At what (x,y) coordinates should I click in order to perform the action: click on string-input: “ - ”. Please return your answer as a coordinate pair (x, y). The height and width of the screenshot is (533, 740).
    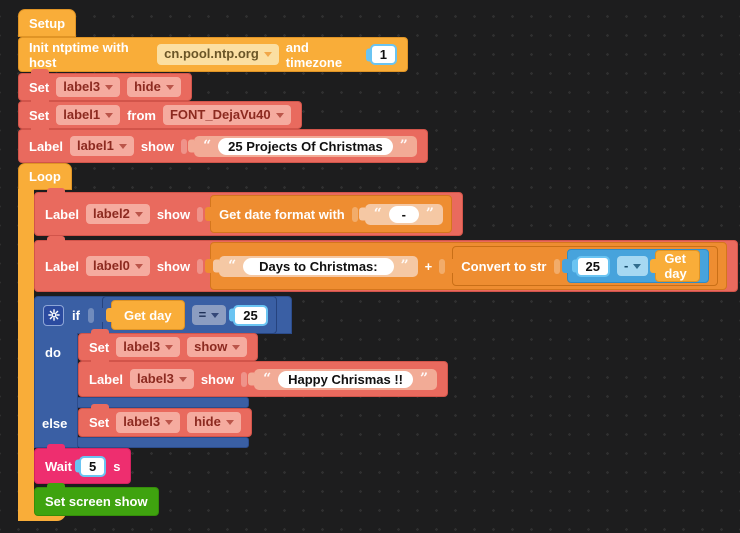
    Looking at the image, I should click on (403, 214).